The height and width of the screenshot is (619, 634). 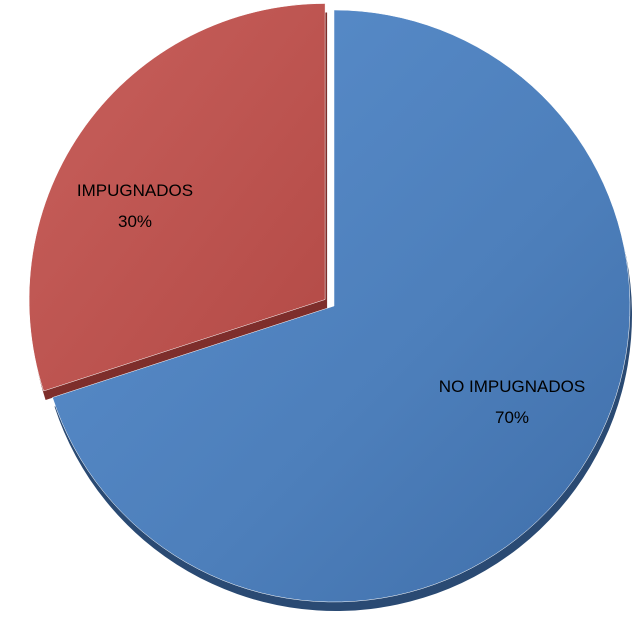 What do you see at coordinates (512, 417) in the screenshot?
I see `slice-label-no-impugnados-percent: 70%` at bounding box center [512, 417].